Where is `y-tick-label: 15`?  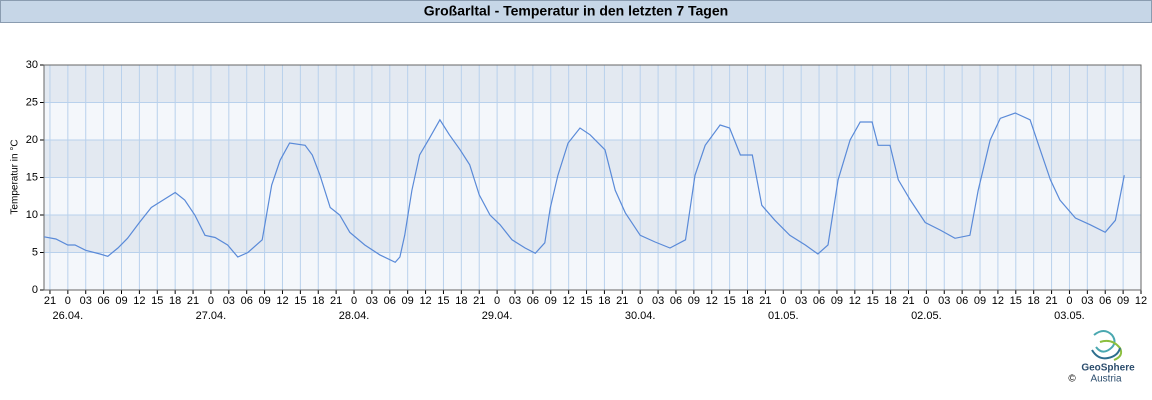 y-tick-label: 15 is located at coordinates (32, 177).